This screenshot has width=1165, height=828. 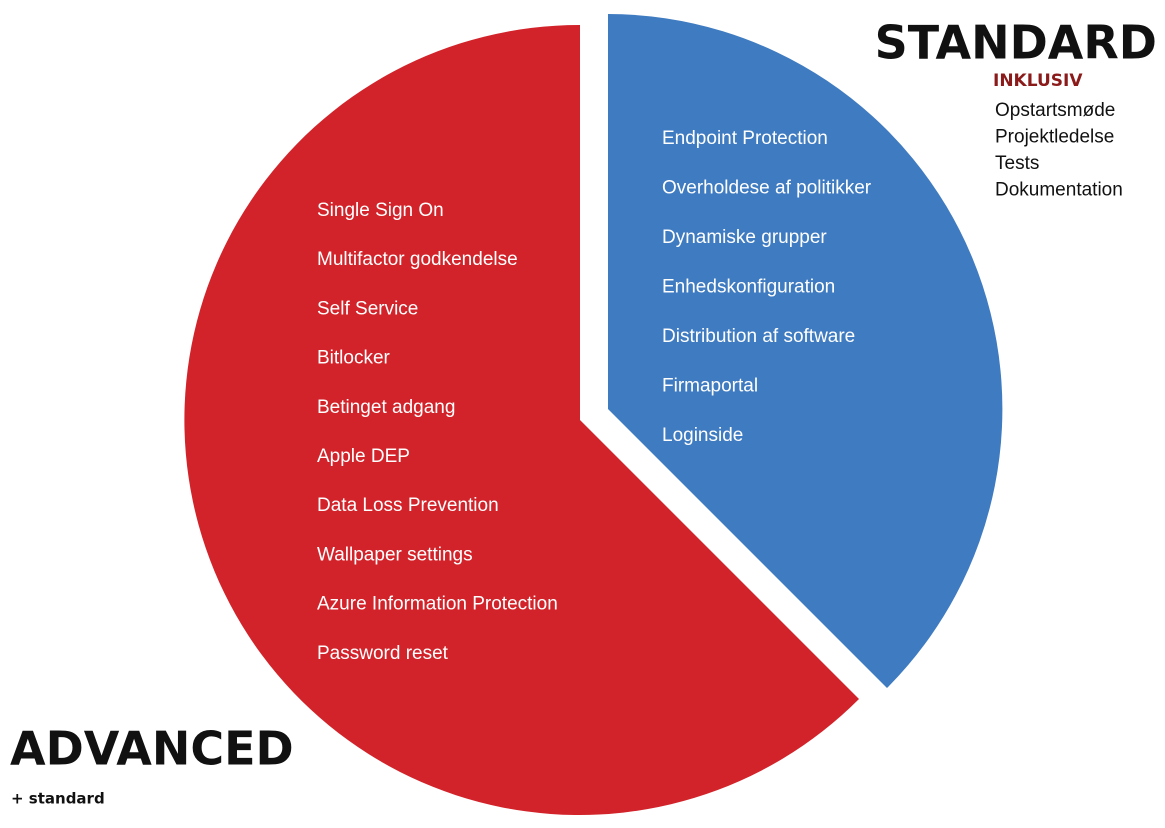 I want to click on advanced-feature: Apple DEP, so click(x=363, y=456).